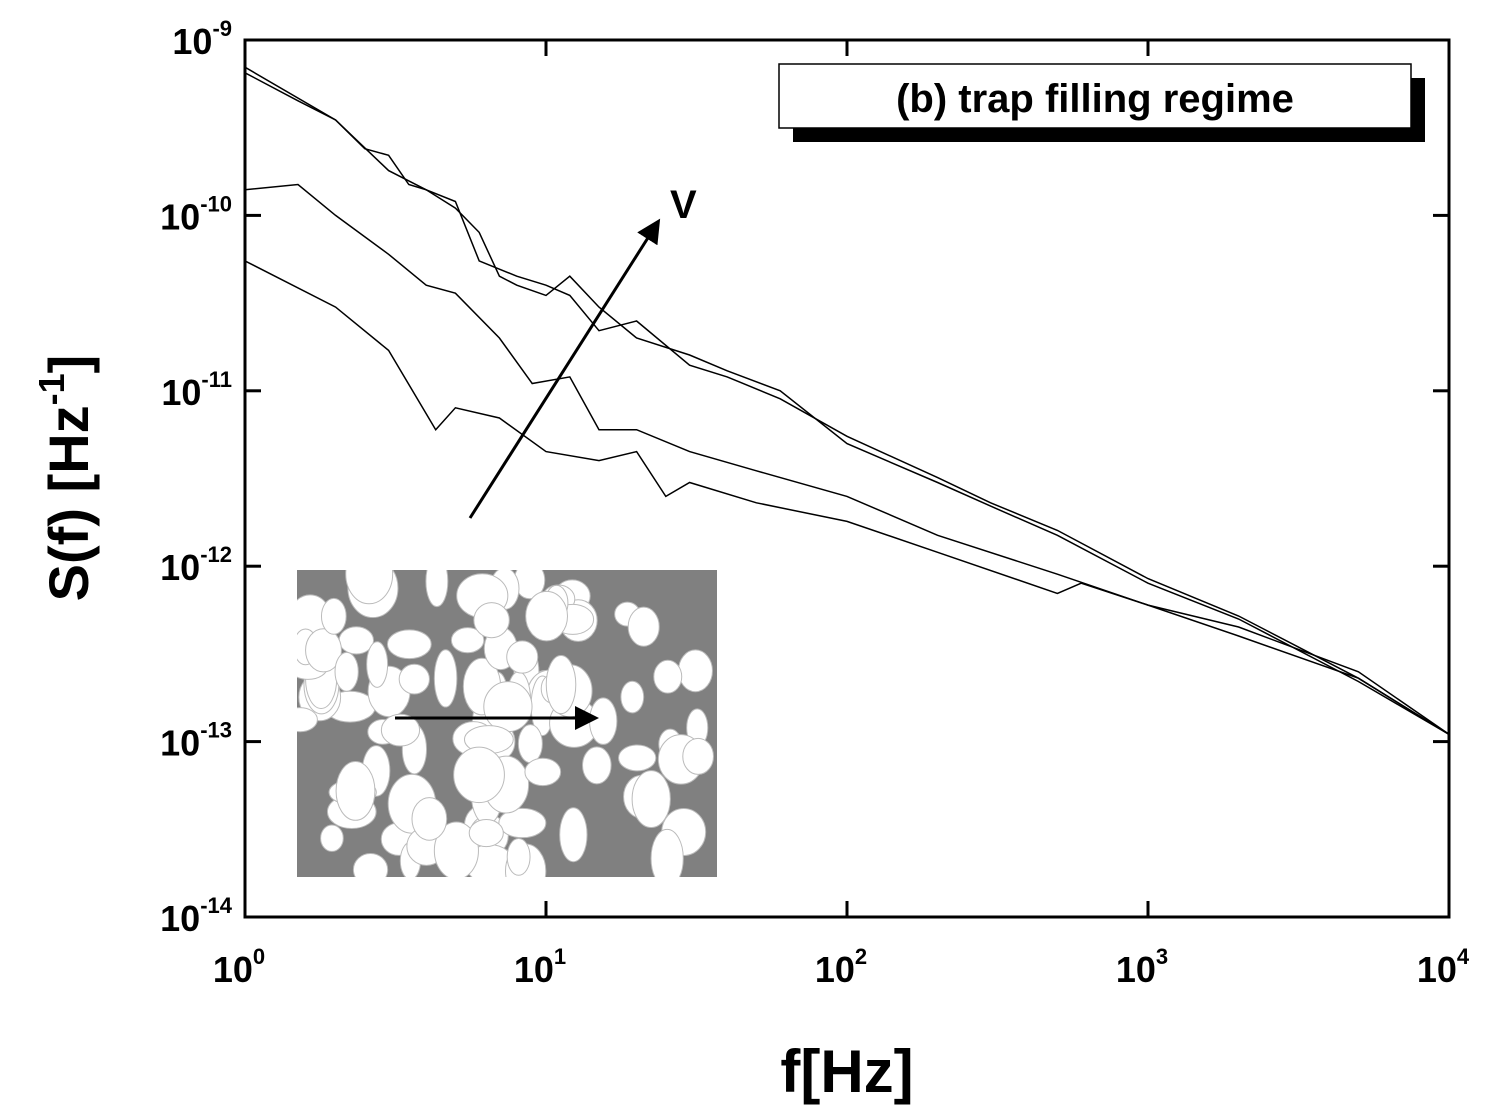 The width and height of the screenshot is (1491, 1113). I want to click on x-tick-exp: 0, so click(259, 956).